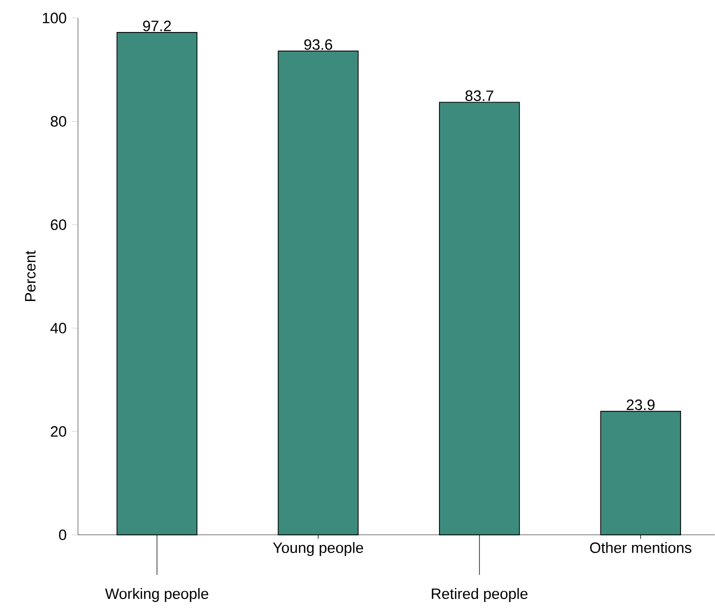 This screenshot has width=715, height=610. Describe the element at coordinates (157, 26) in the screenshot. I see `data-label: 97.2` at that location.